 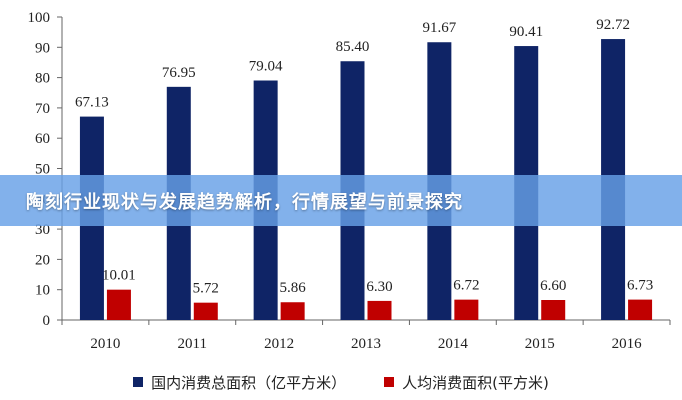 What do you see at coordinates (92, 103) in the screenshot?
I see `data-label-total-area: 67.13` at bounding box center [92, 103].